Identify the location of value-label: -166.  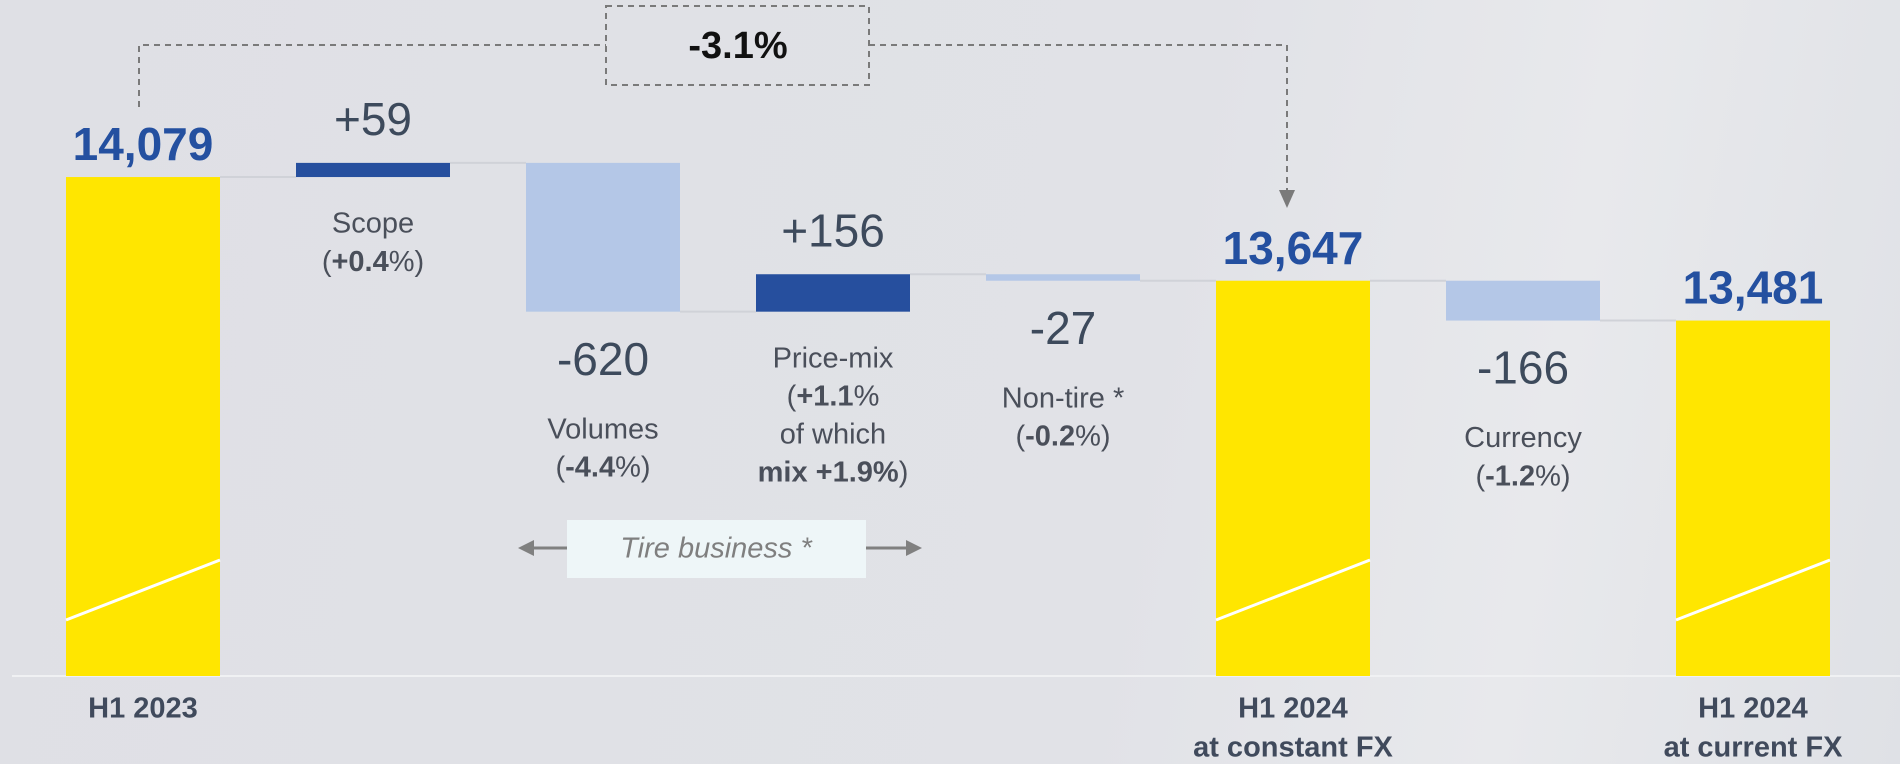
(1523, 368).